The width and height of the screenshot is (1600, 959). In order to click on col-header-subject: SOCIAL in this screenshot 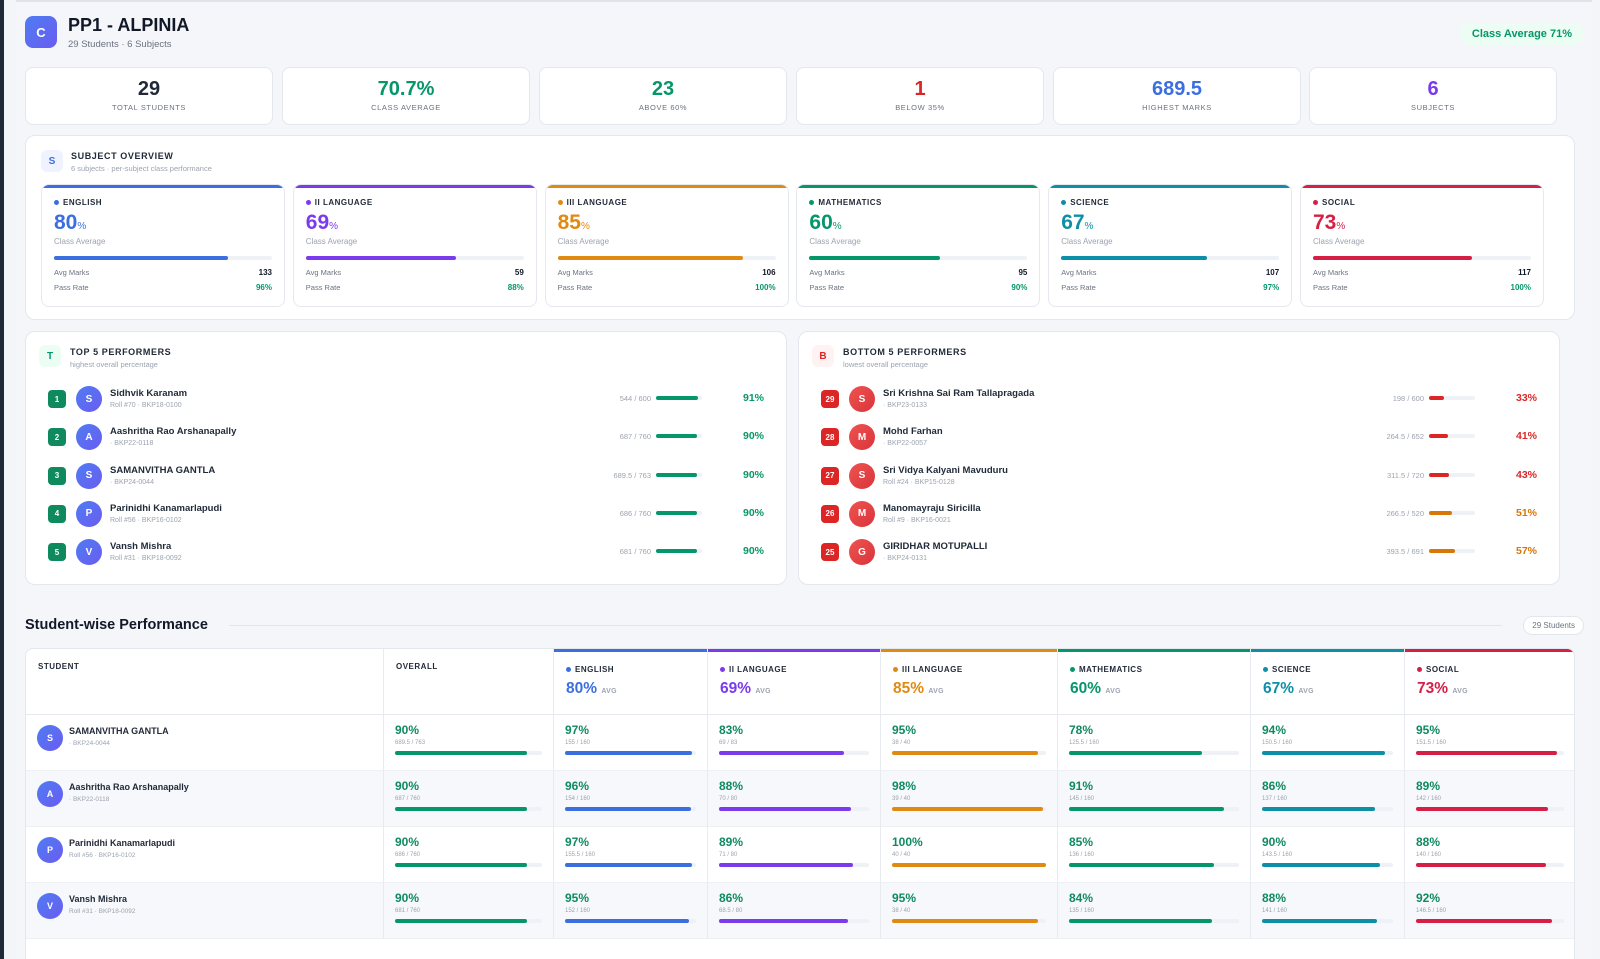, I will do `click(1438, 669)`.